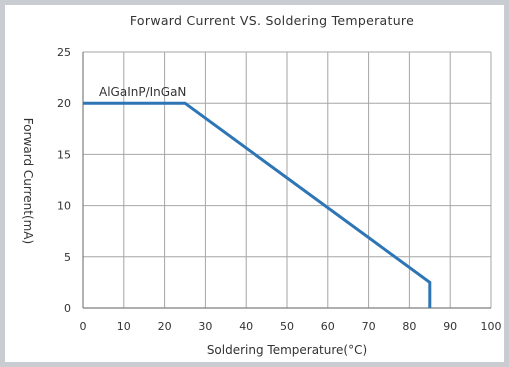  What do you see at coordinates (409, 326) in the screenshot?
I see `x-tick-label: 80` at bounding box center [409, 326].